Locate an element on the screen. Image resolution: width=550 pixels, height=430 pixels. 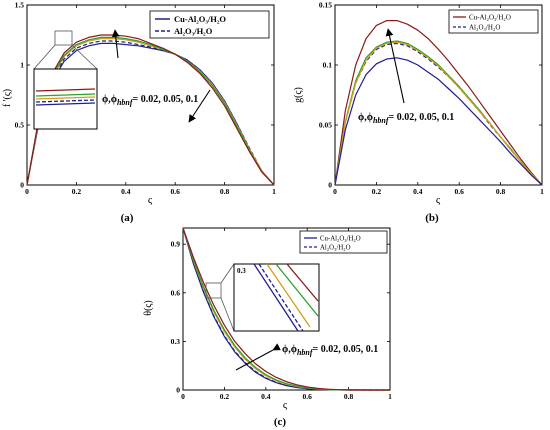
a-xtick-label-0: 0 is located at coordinates (27, 191).